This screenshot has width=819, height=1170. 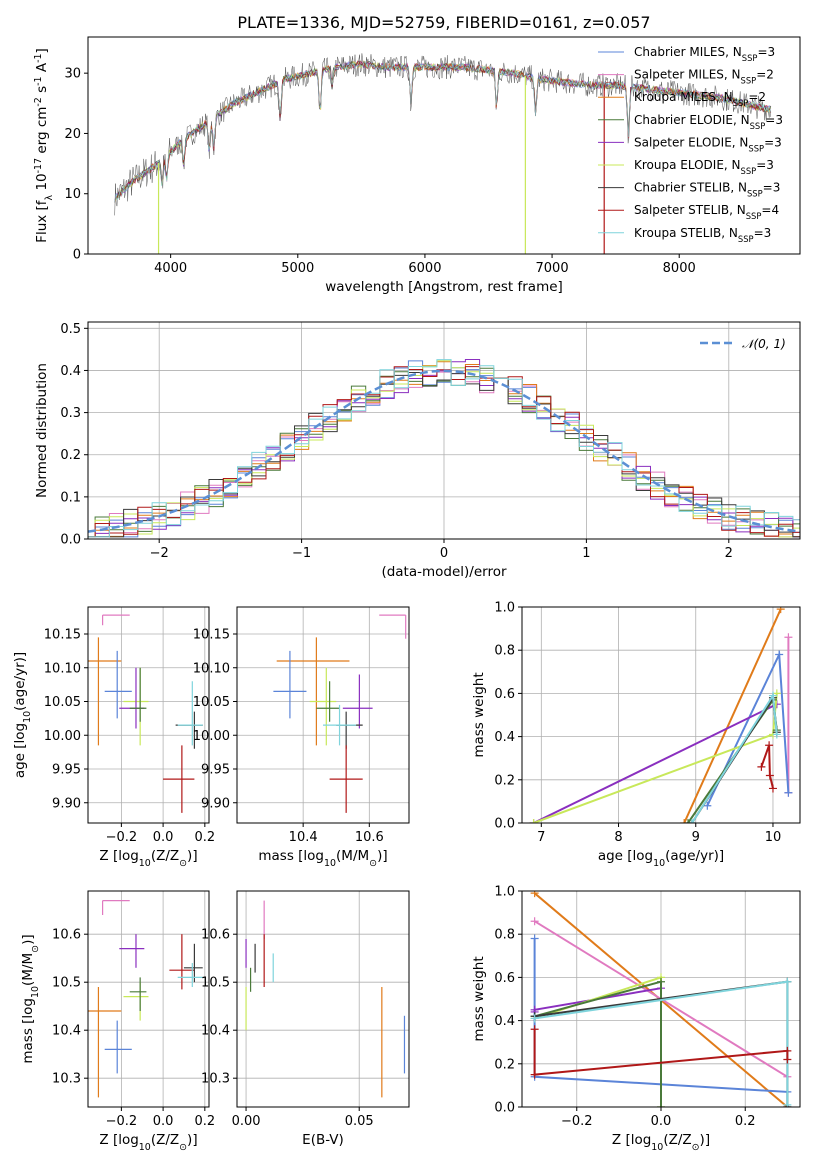 I want to click on histogram-chab_stelib, so click(x=444, y=455).